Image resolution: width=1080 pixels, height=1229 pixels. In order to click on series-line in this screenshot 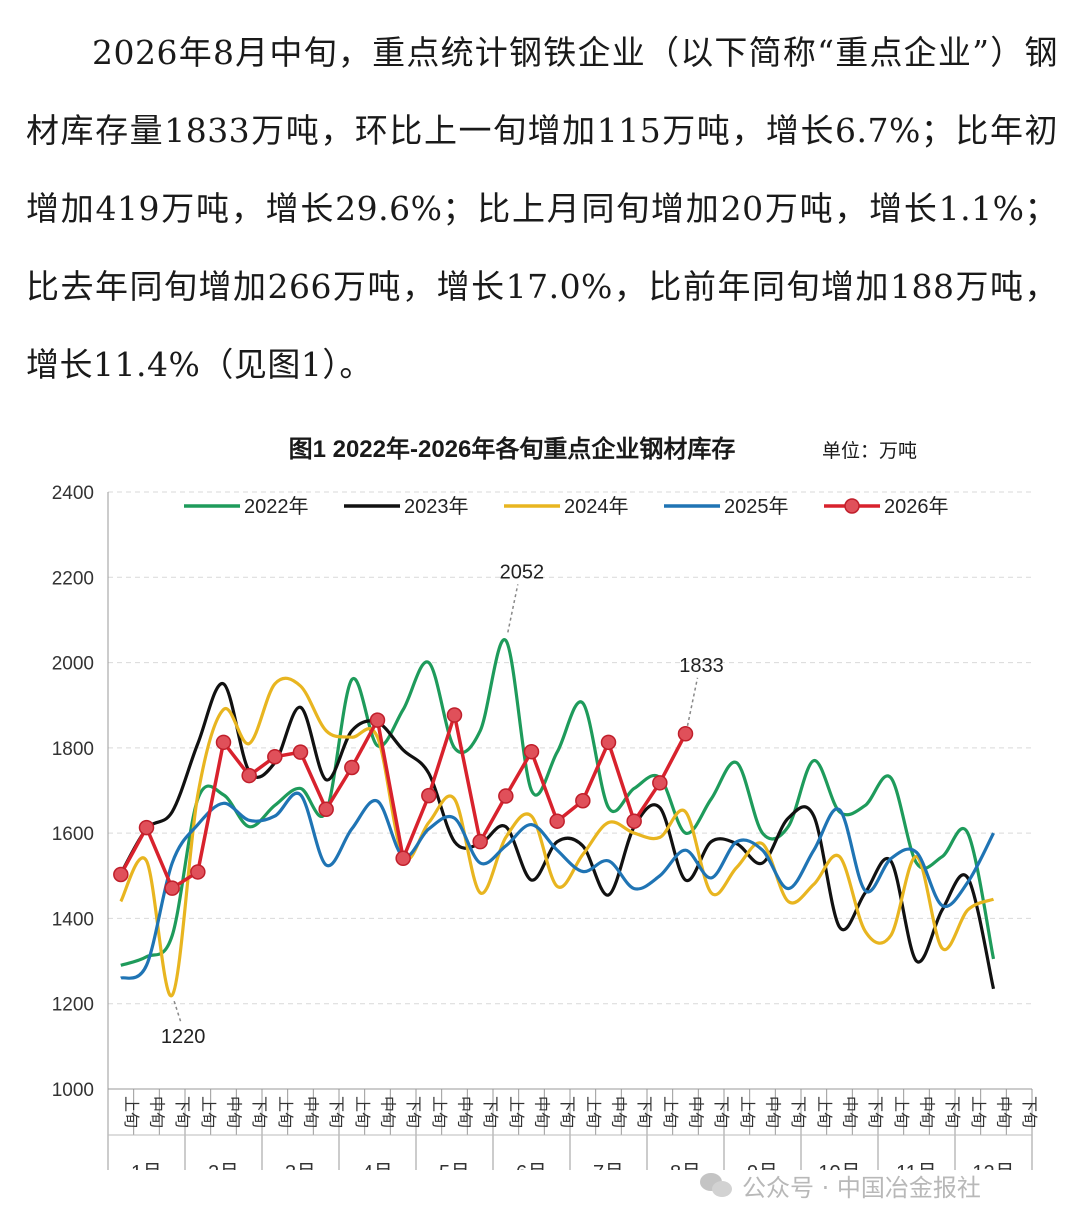, I will do `click(557, 885)`.